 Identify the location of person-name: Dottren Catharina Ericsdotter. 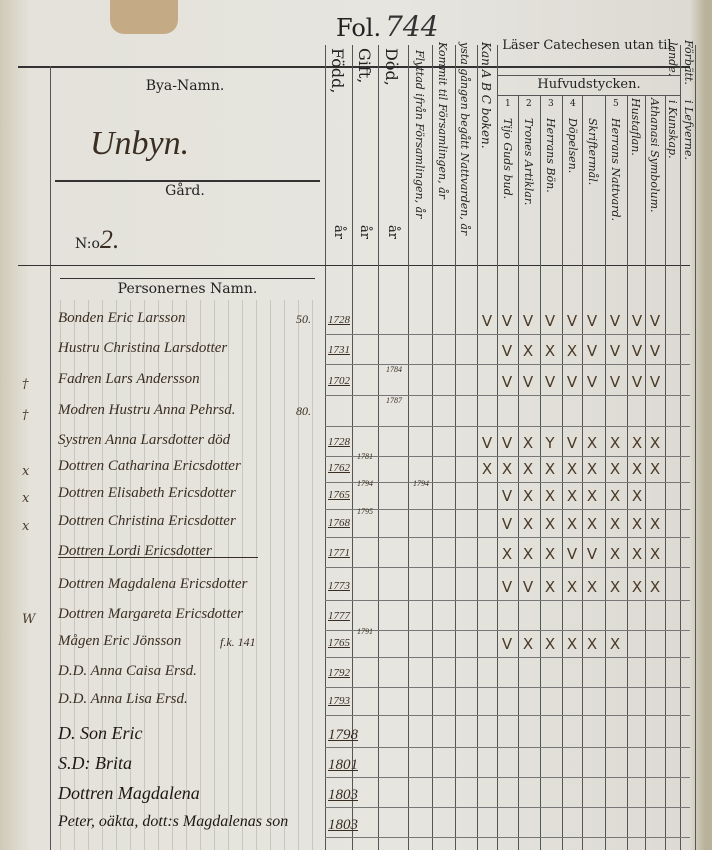
(149, 466).